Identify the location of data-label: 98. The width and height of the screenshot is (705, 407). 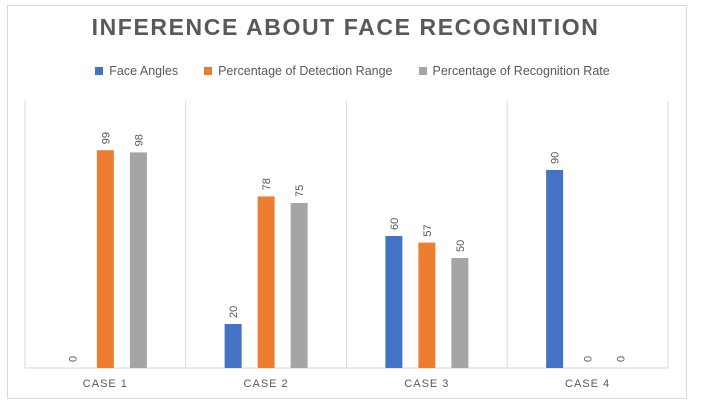
(139, 140).